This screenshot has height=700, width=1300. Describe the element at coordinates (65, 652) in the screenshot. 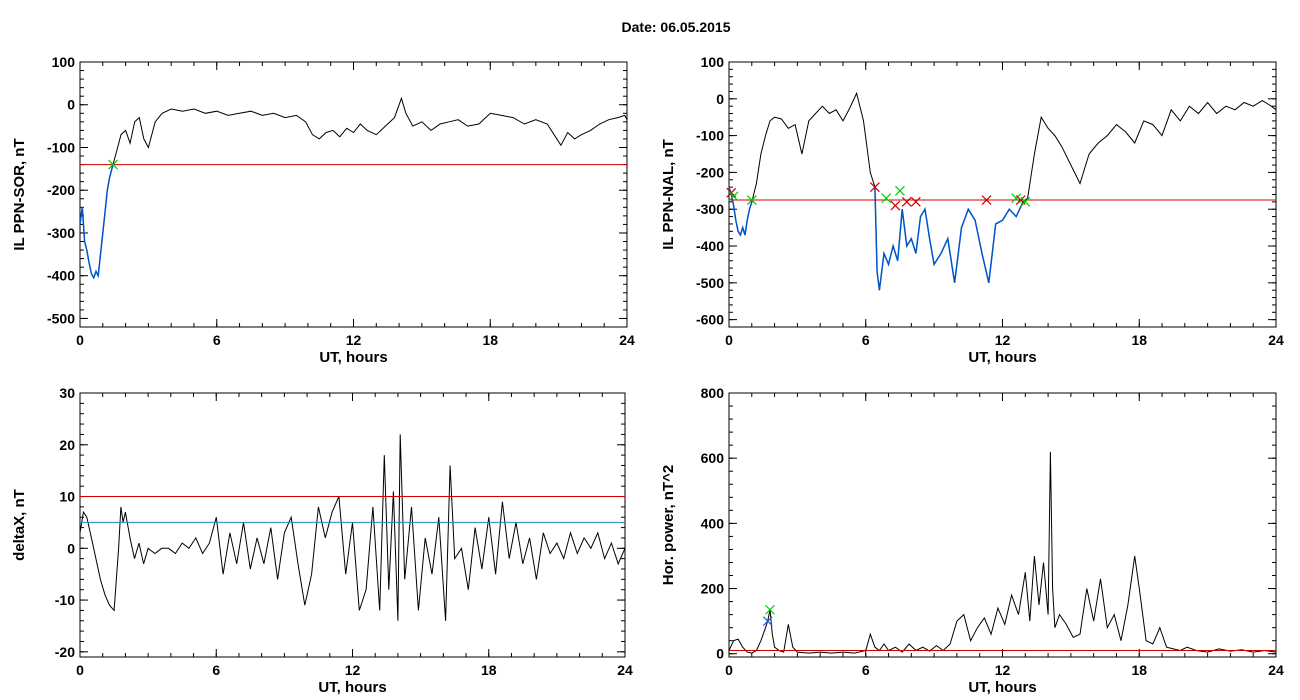

I see `y-tick-label: -20` at that location.